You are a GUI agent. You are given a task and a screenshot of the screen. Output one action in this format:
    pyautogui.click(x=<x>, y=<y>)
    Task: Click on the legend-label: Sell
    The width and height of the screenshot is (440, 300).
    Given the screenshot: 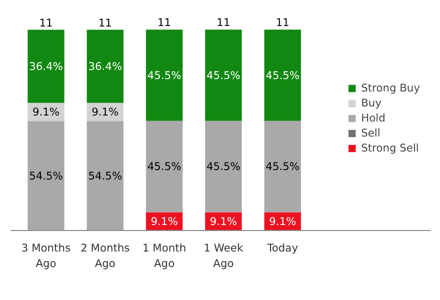 What is the action you would take?
    pyautogui.click(x=371, y=132)
    